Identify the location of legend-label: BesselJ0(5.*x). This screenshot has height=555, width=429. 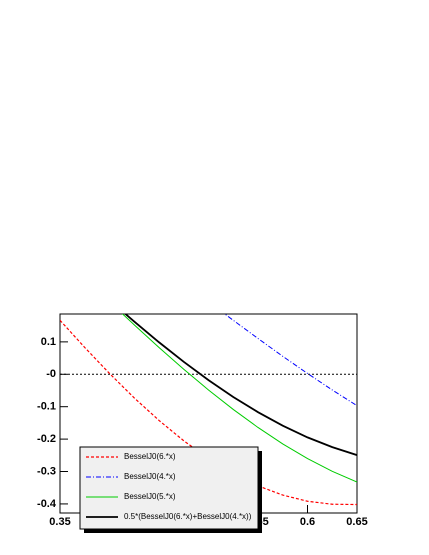
(150, 496).